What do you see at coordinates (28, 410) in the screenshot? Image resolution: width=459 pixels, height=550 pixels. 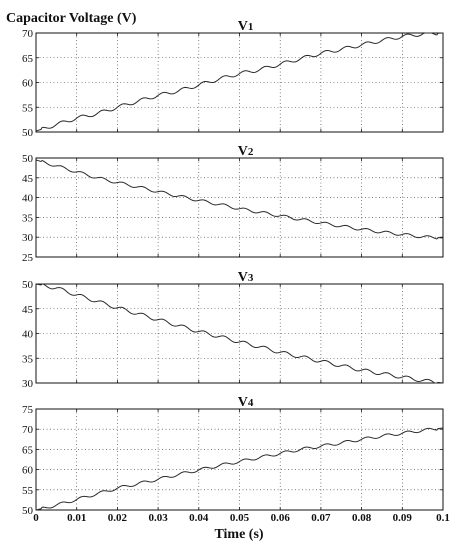 I see `y-tick-label: 75` at bounding box center [28, 410].